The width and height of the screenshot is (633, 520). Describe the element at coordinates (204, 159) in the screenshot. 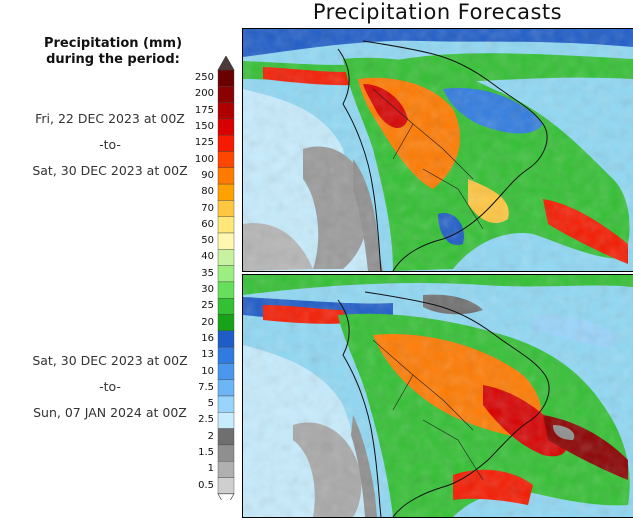

I see `colorbar-tick-label: 100` at that location.